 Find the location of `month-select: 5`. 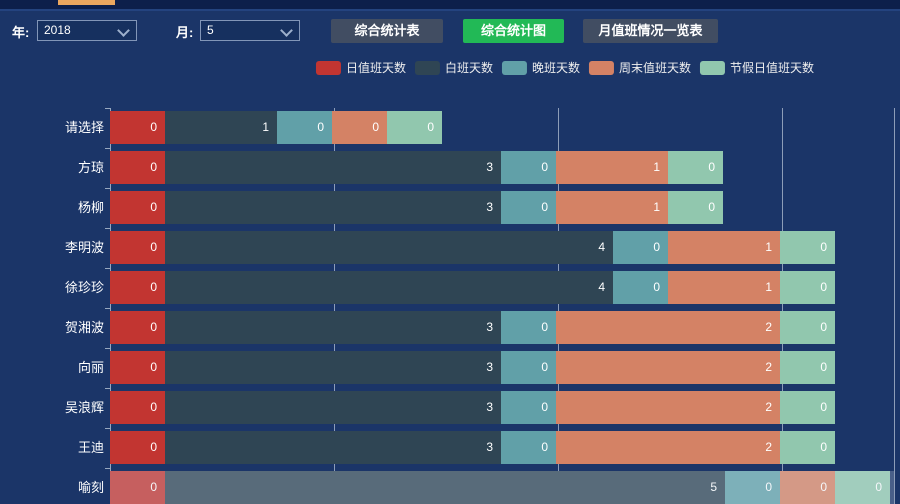

month-select: 5 is located at coordinates (250, 30).